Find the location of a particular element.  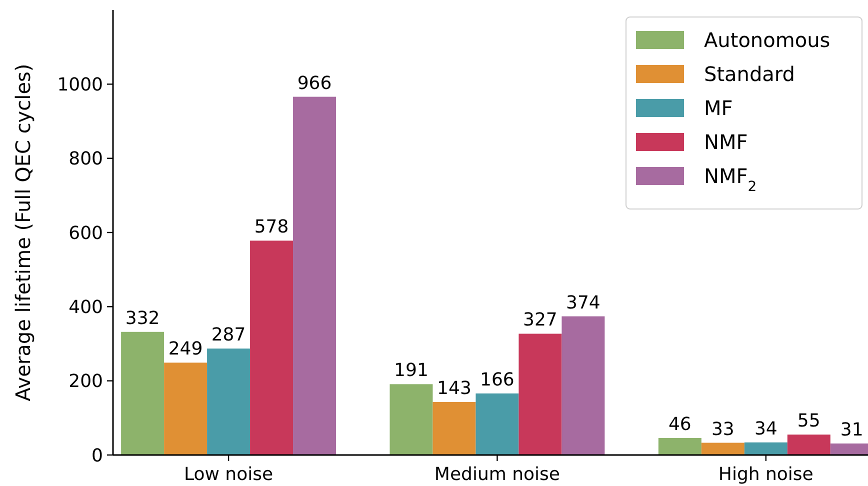

data-label: 374 is located at coordinates (583, 303).